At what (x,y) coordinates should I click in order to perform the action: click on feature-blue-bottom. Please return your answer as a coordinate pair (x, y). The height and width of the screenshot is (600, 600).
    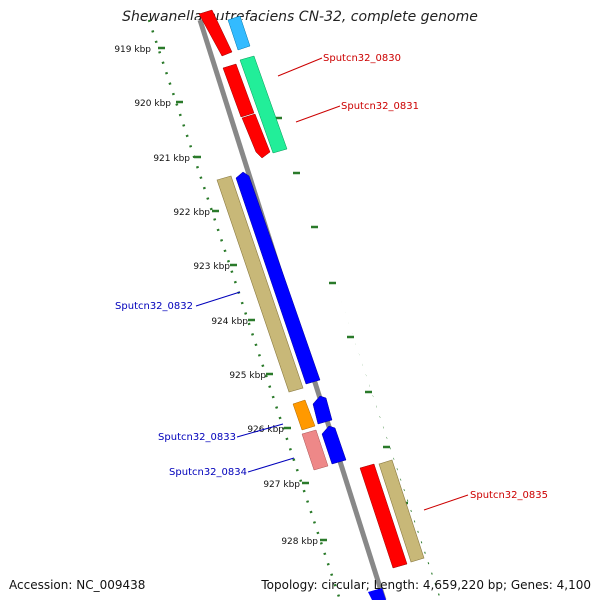
    Looking at the image, I should click on (377, 594).